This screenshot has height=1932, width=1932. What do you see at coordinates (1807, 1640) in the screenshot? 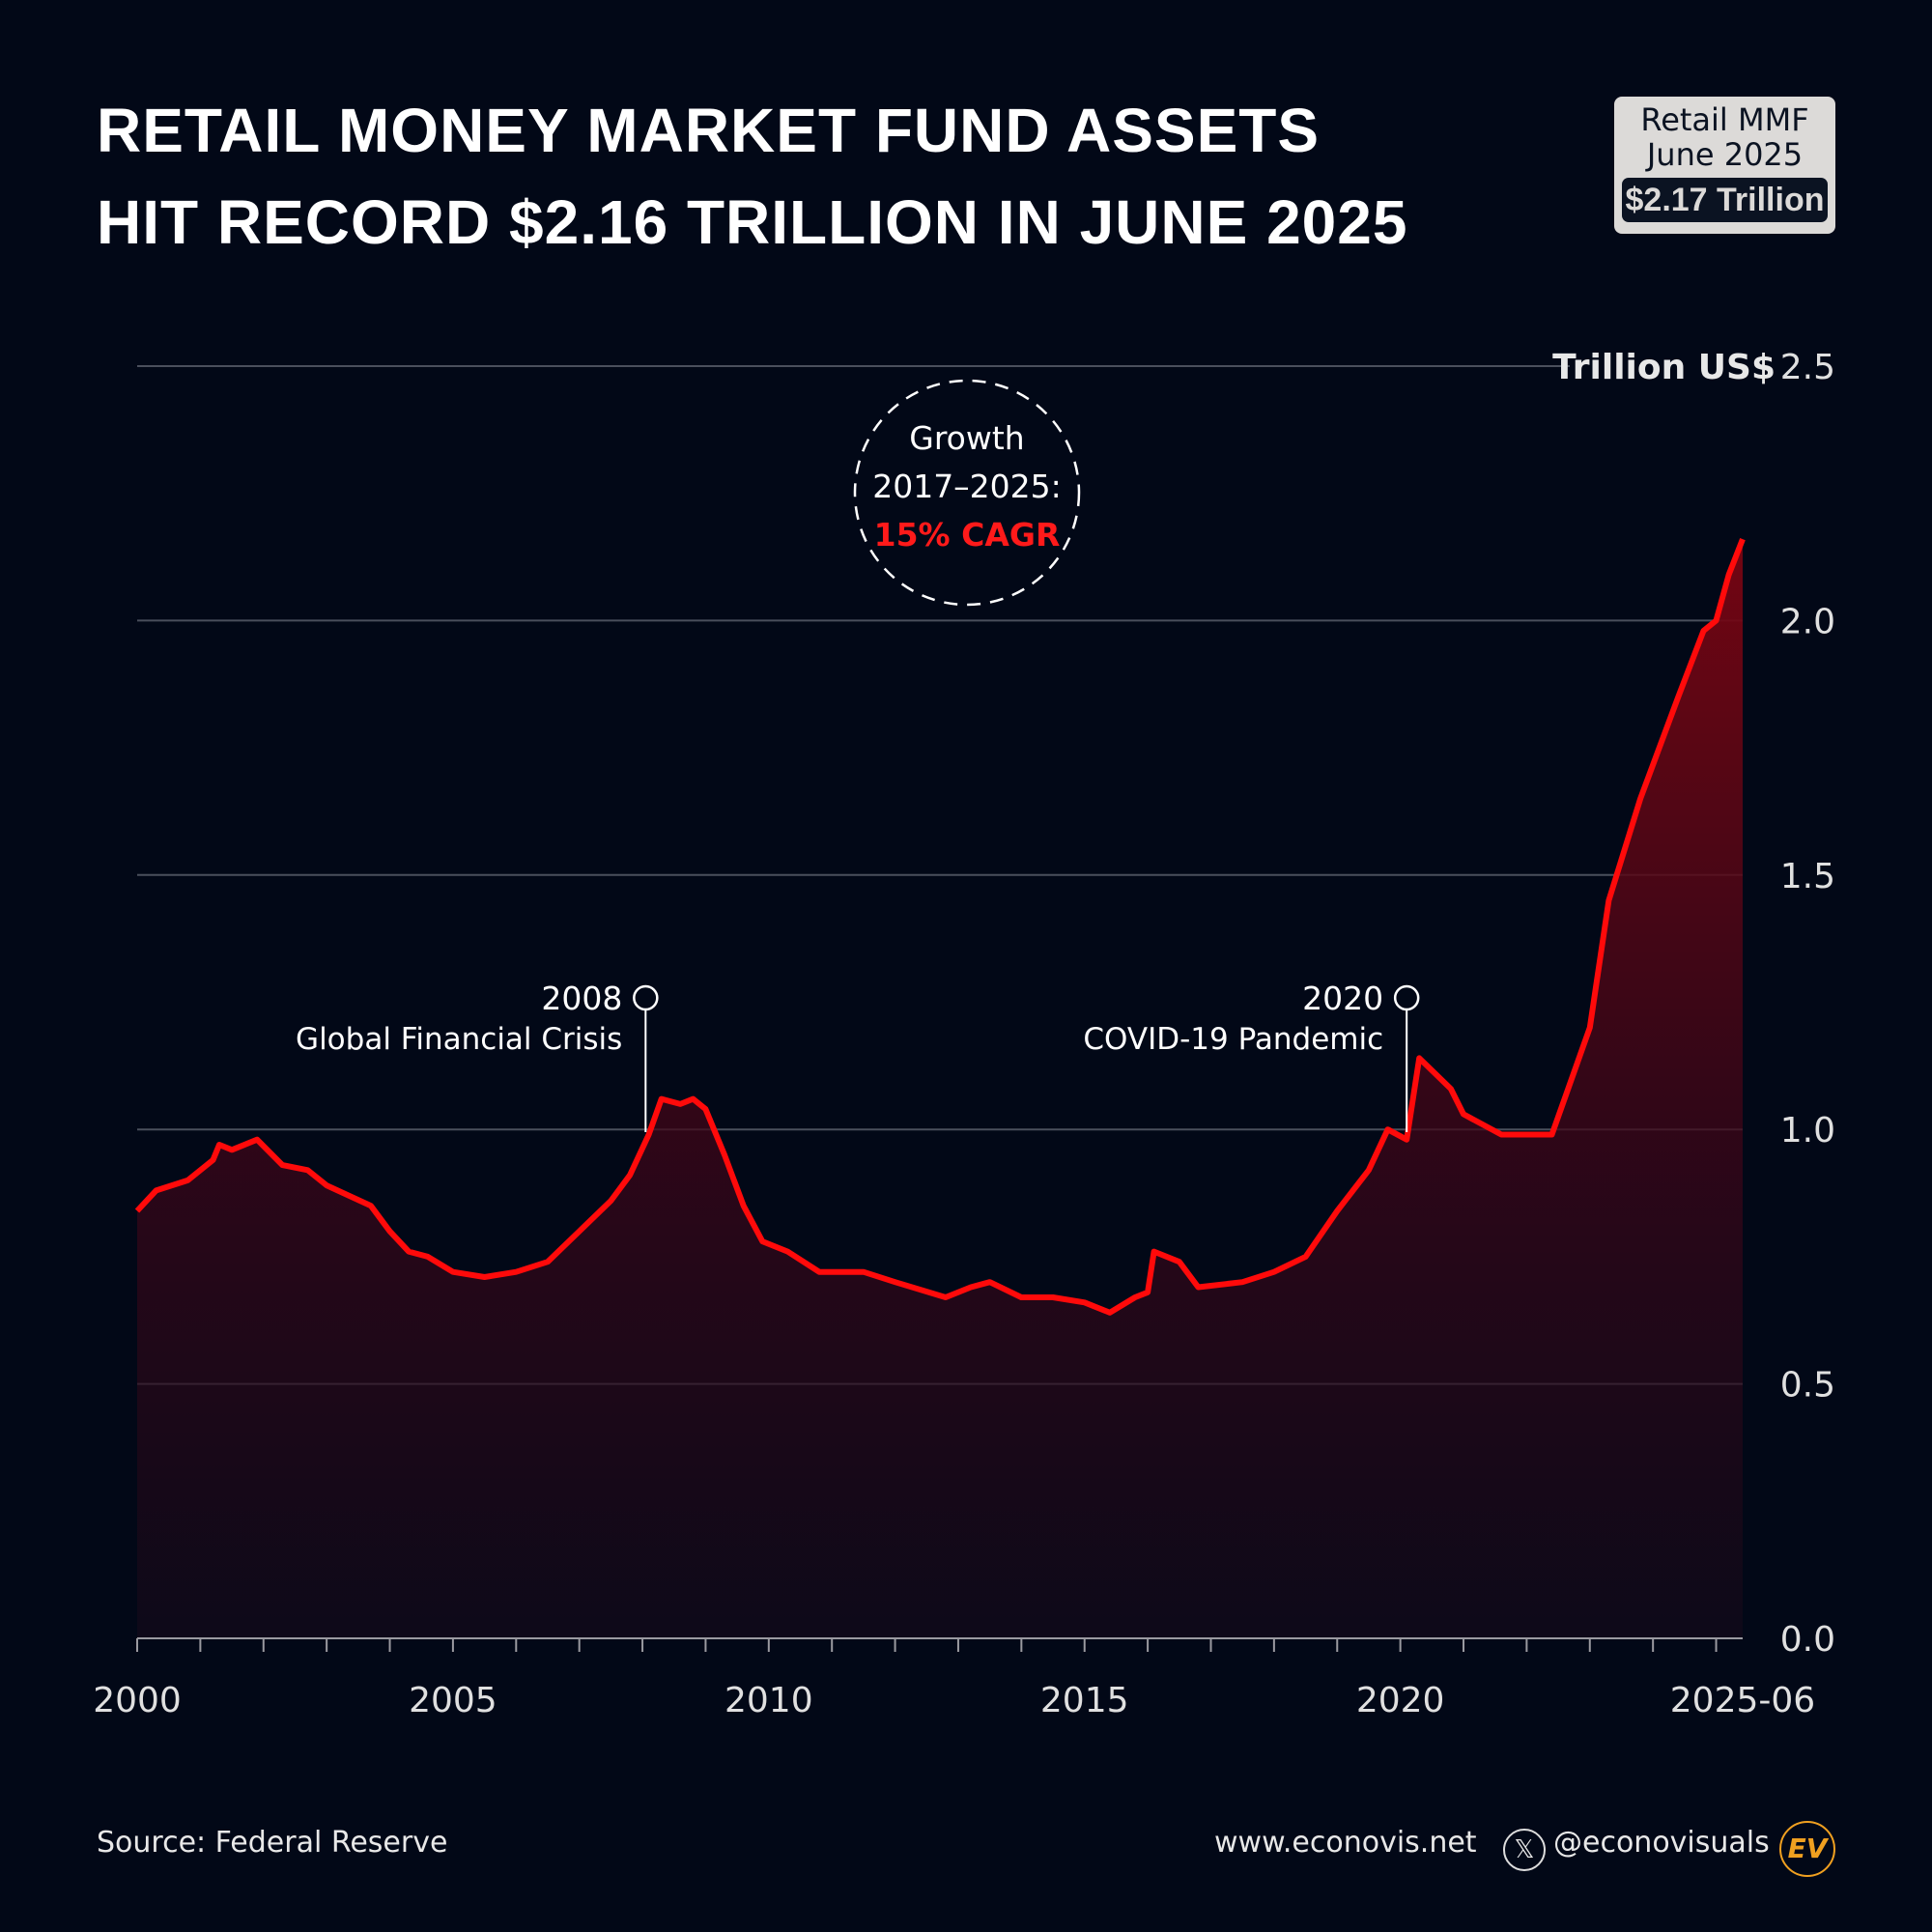
I see `y-tick-label: 0.0` at bounding box center [1807, 1640].